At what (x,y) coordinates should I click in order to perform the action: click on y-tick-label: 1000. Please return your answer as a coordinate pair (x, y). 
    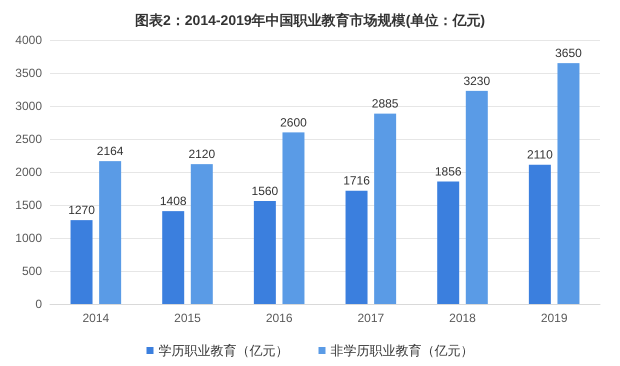
    Looking at the image, I should click on (28, 238).